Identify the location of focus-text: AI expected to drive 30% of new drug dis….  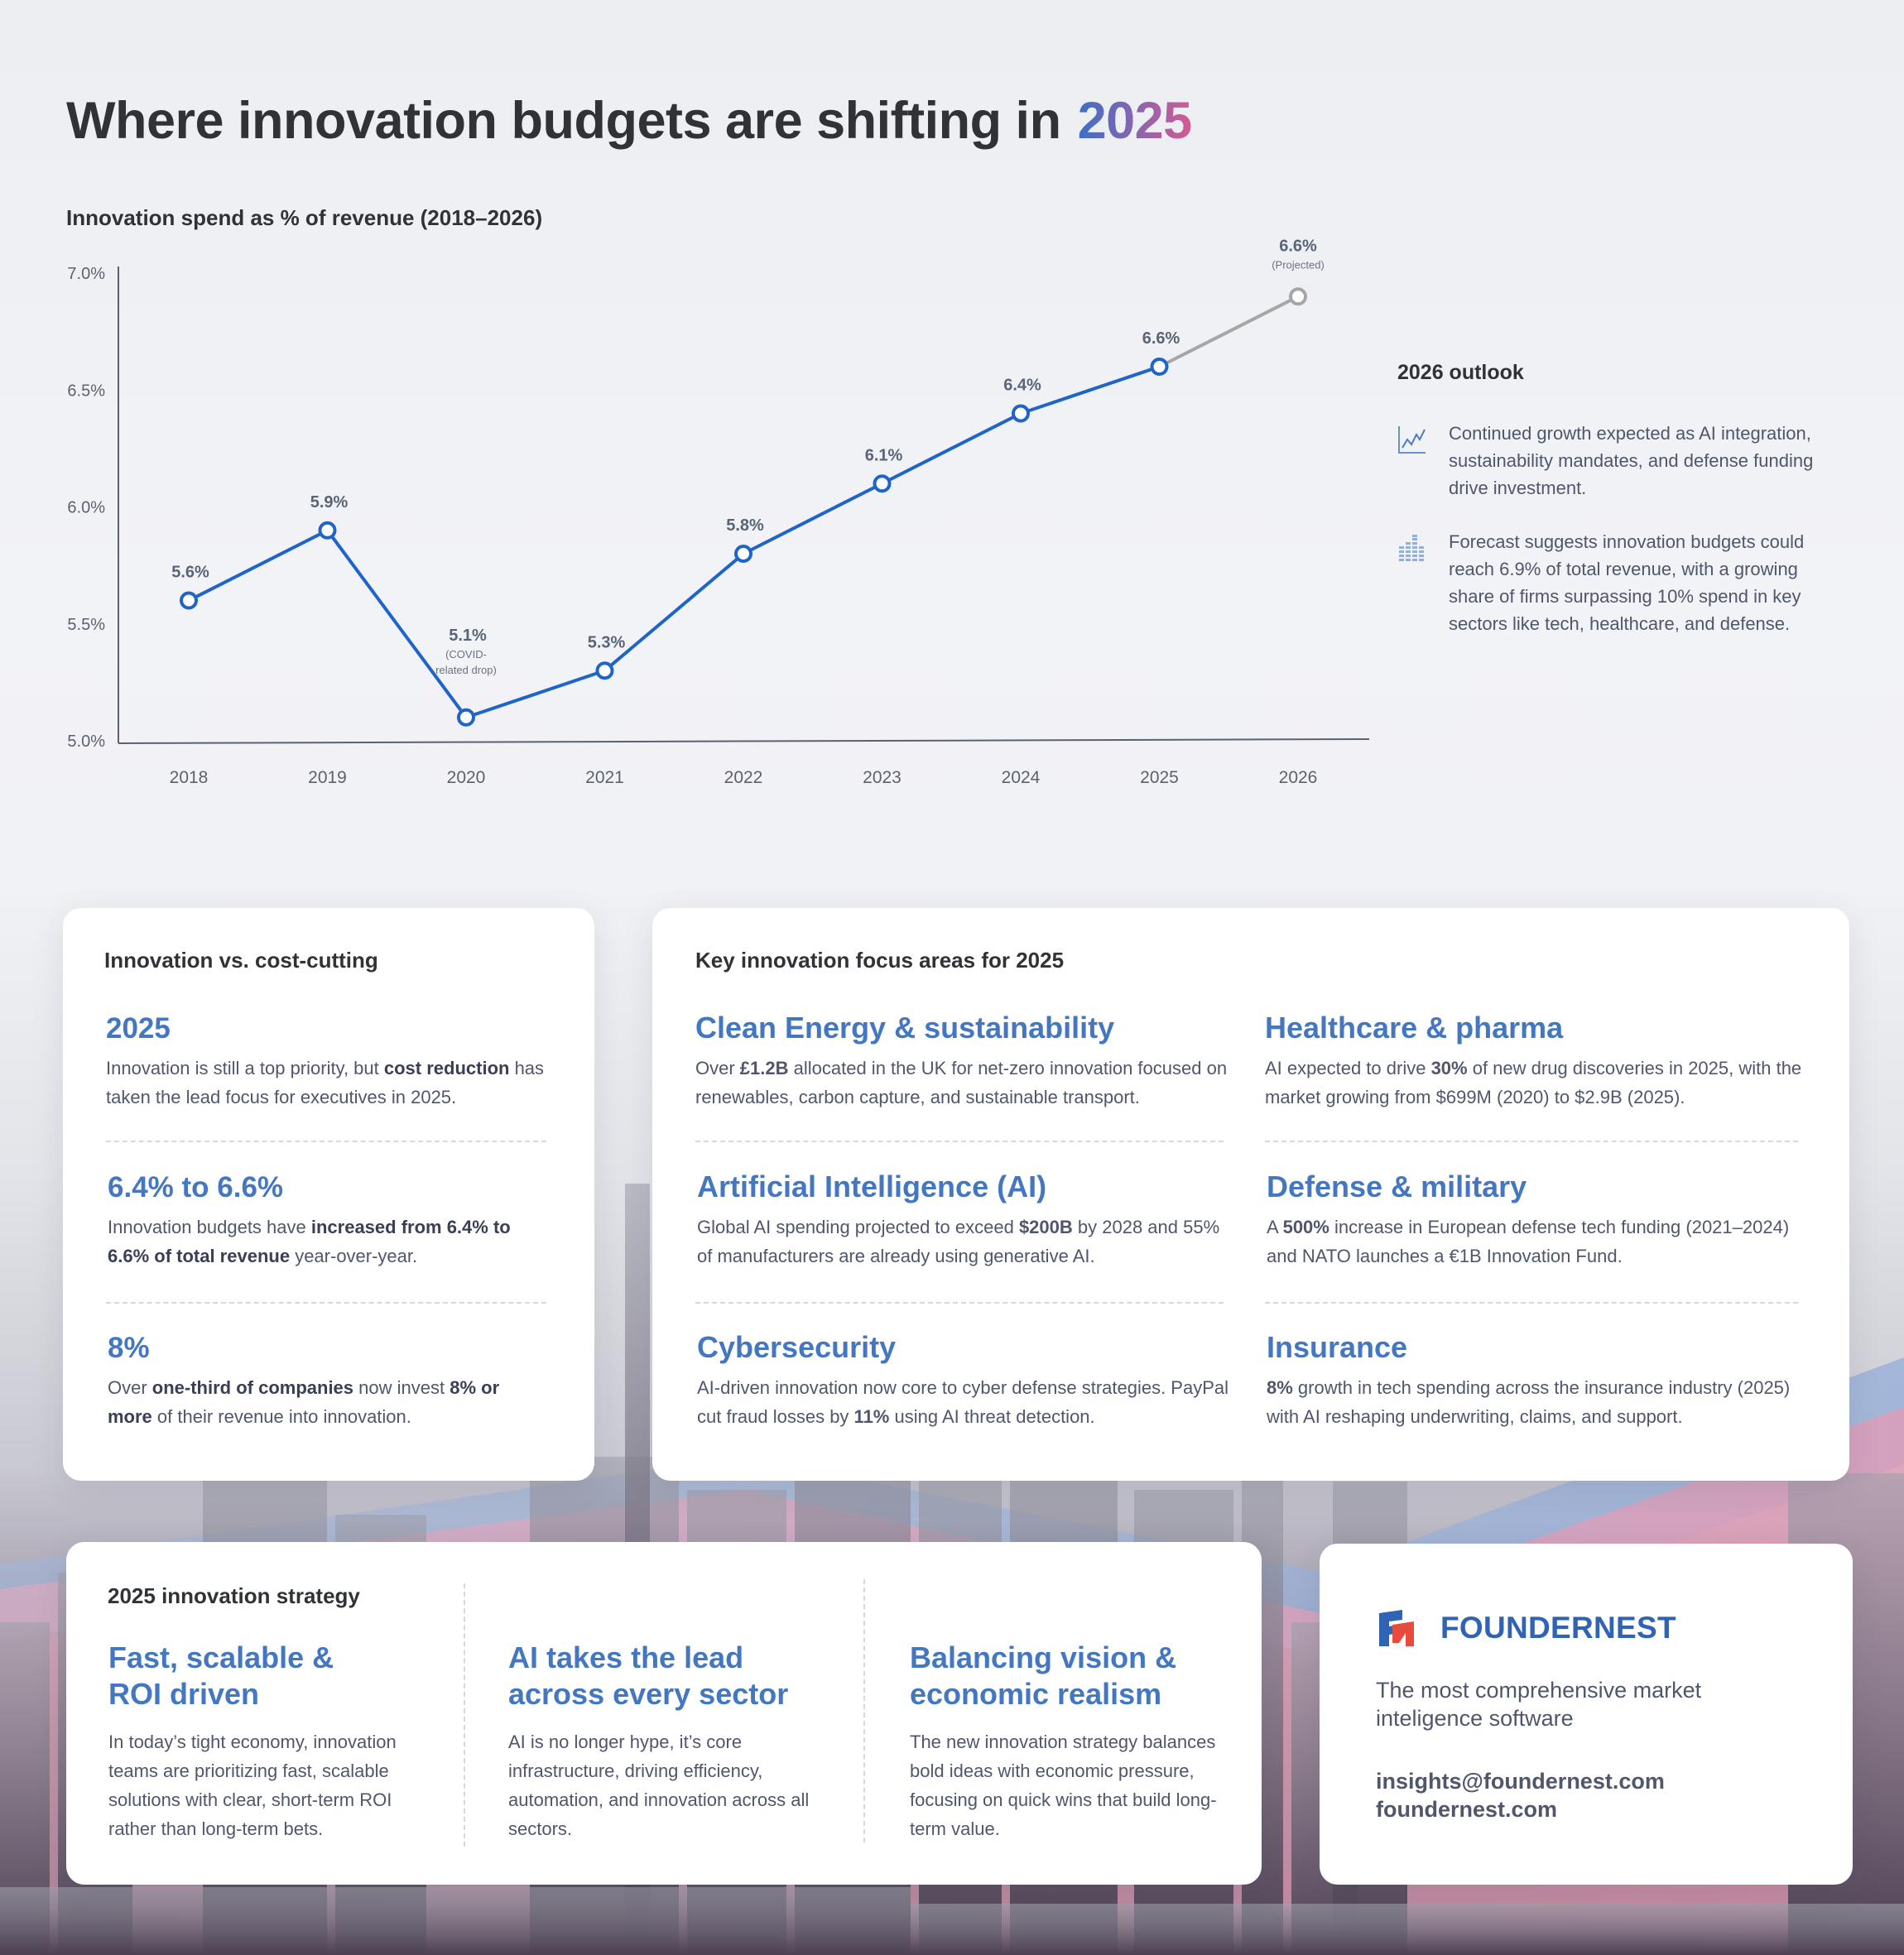
(1533, 1083).